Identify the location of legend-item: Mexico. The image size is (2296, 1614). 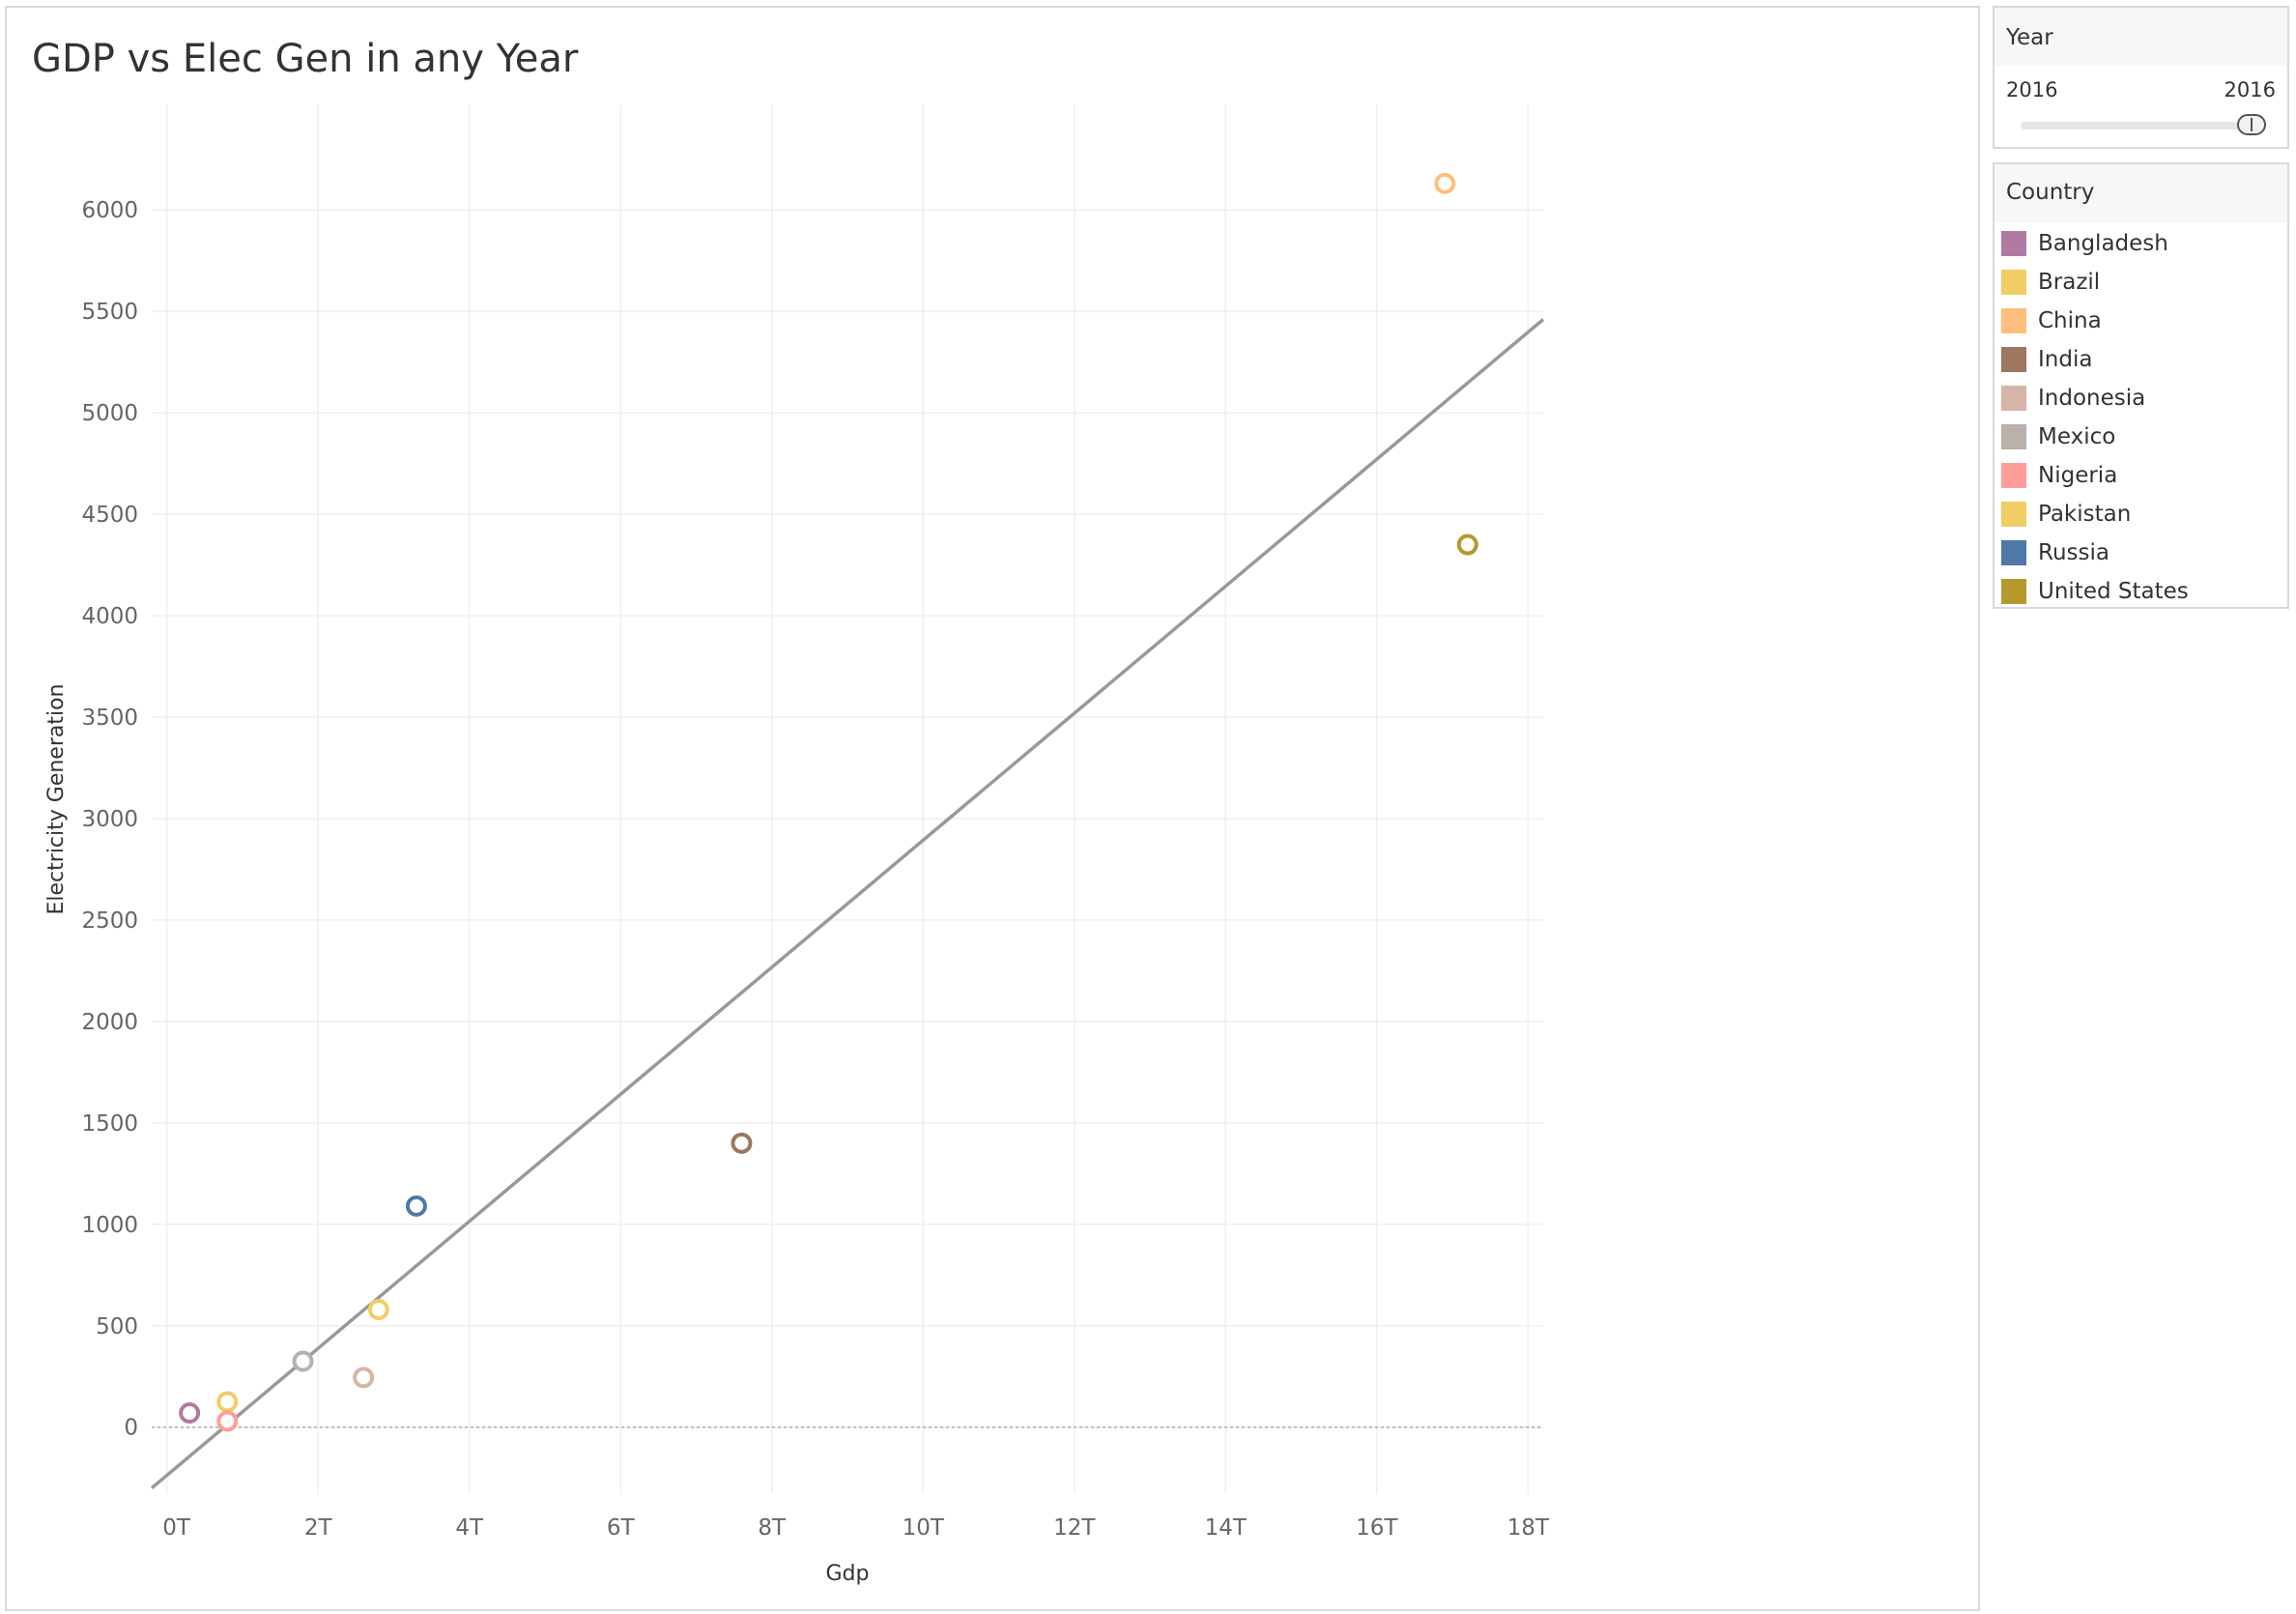
(2095, 437).